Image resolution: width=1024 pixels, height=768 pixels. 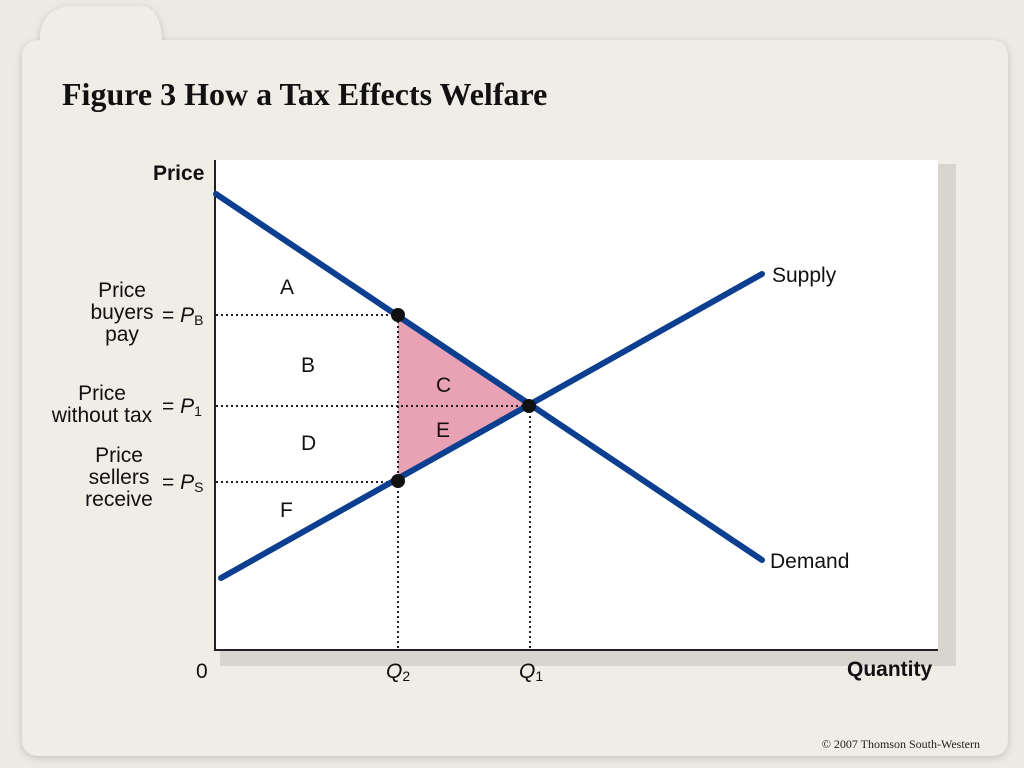 What do you see at coordinates (102, 404) in the screenshot?
I see `price-without-tax-label: Price without tax` at bounding box center [102, 404].